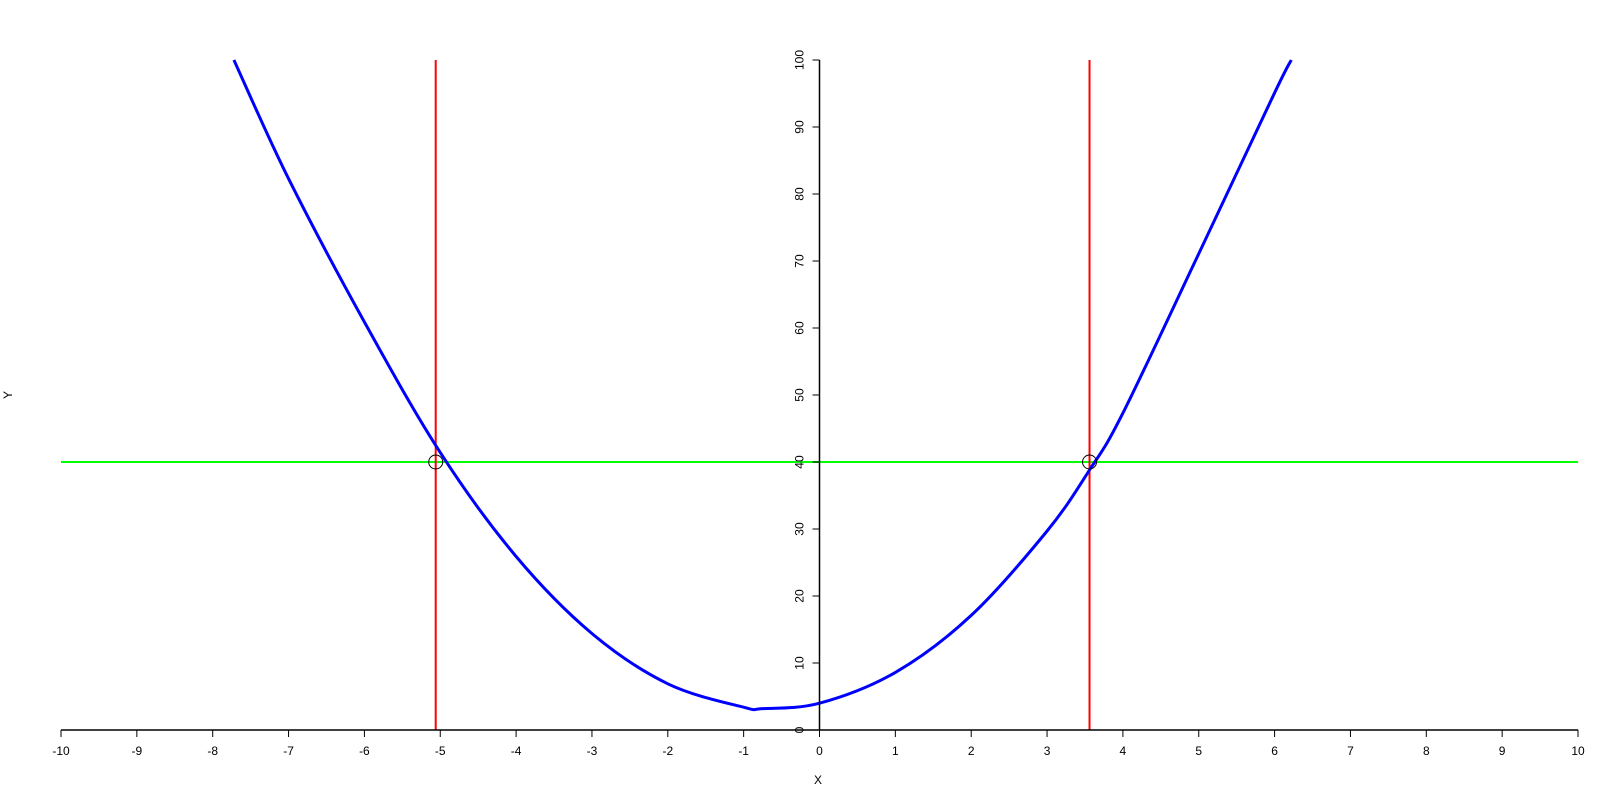 The image size is (1600, 805). Describe the element at coordinates (1350, 751) in the screenshot. I see `x-tick-label: 7` at that location.